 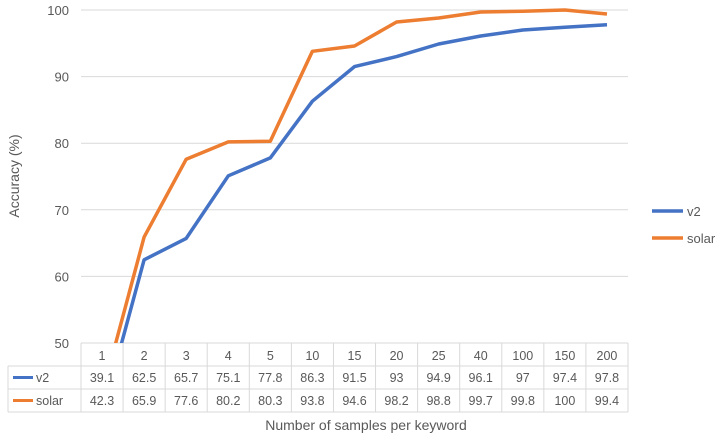 What do you see at coordinates (62, 143) in the screenshot?
I see `y-tick-label: 80` at bounding box center [62, 143].